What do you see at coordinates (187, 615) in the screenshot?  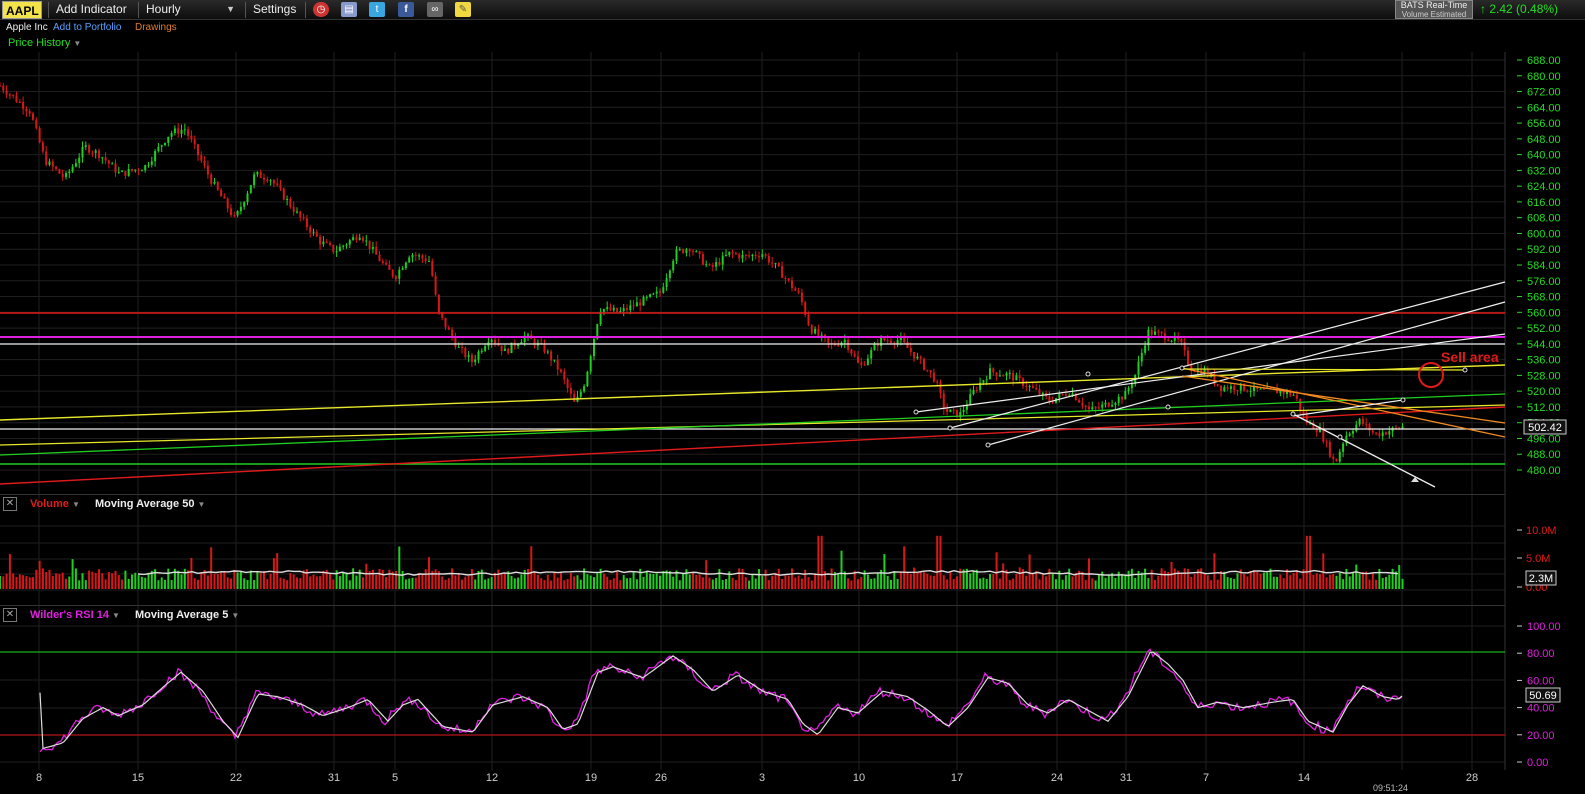 I see `rsi-ma-label: Moving Average 5 ▼` at bounding box center [187, 615].